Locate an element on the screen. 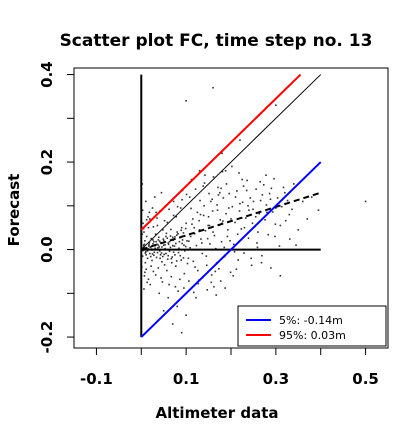 This screenshot has width=400, height=445. x-axis: -0.1 0.1 0.3 0.5 is located at coordinates (229, 367).